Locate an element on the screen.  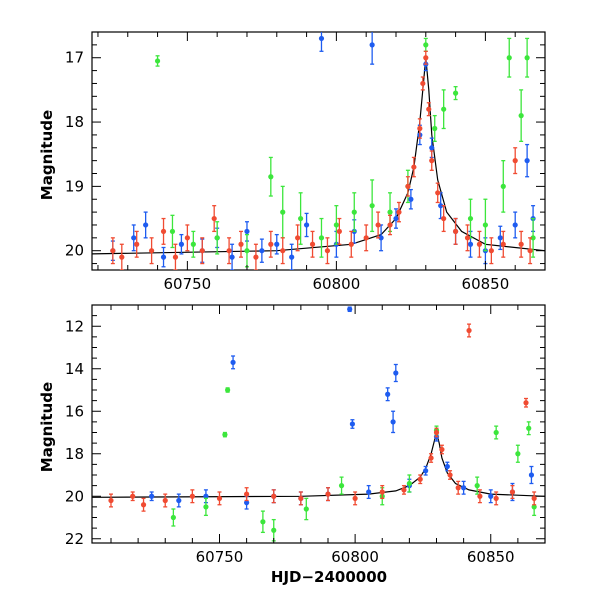
bottom-y-tick-label: 18 is located at coordinates (74, 454).